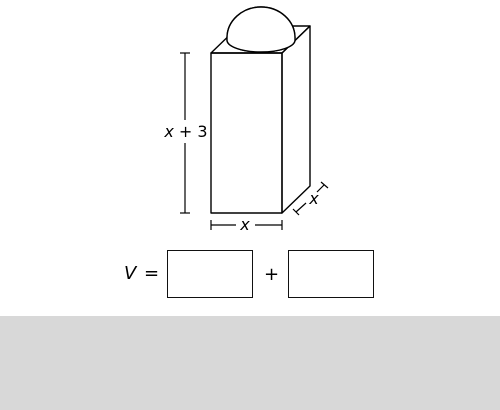 The height and width of the screenshot is (410, 500). What do you see at coordinates (296, 119) in the screenshot?
I see `prism-right-face` at bounding box center [296, 119].